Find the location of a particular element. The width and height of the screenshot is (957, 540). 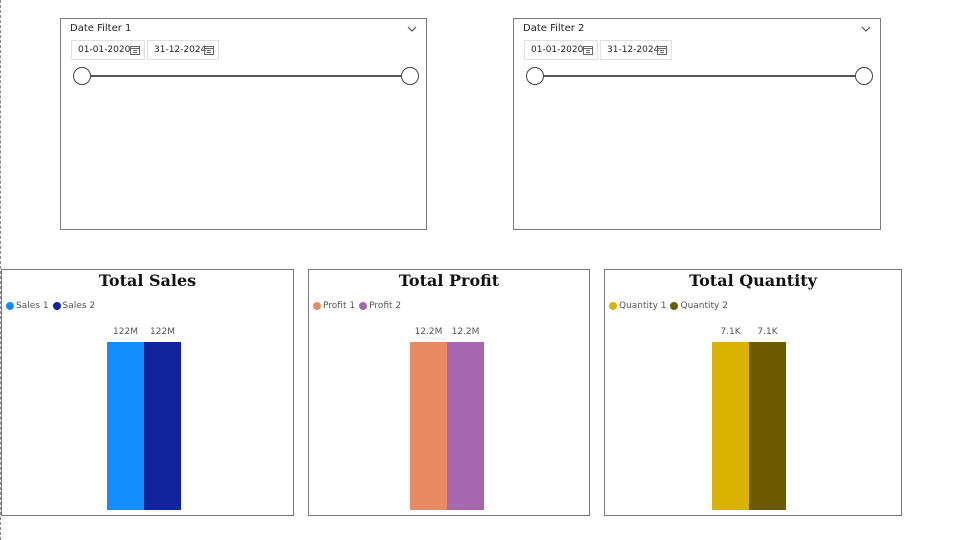

legend-item-series-1: Quantity 1 is located at coordinates (637, 306).